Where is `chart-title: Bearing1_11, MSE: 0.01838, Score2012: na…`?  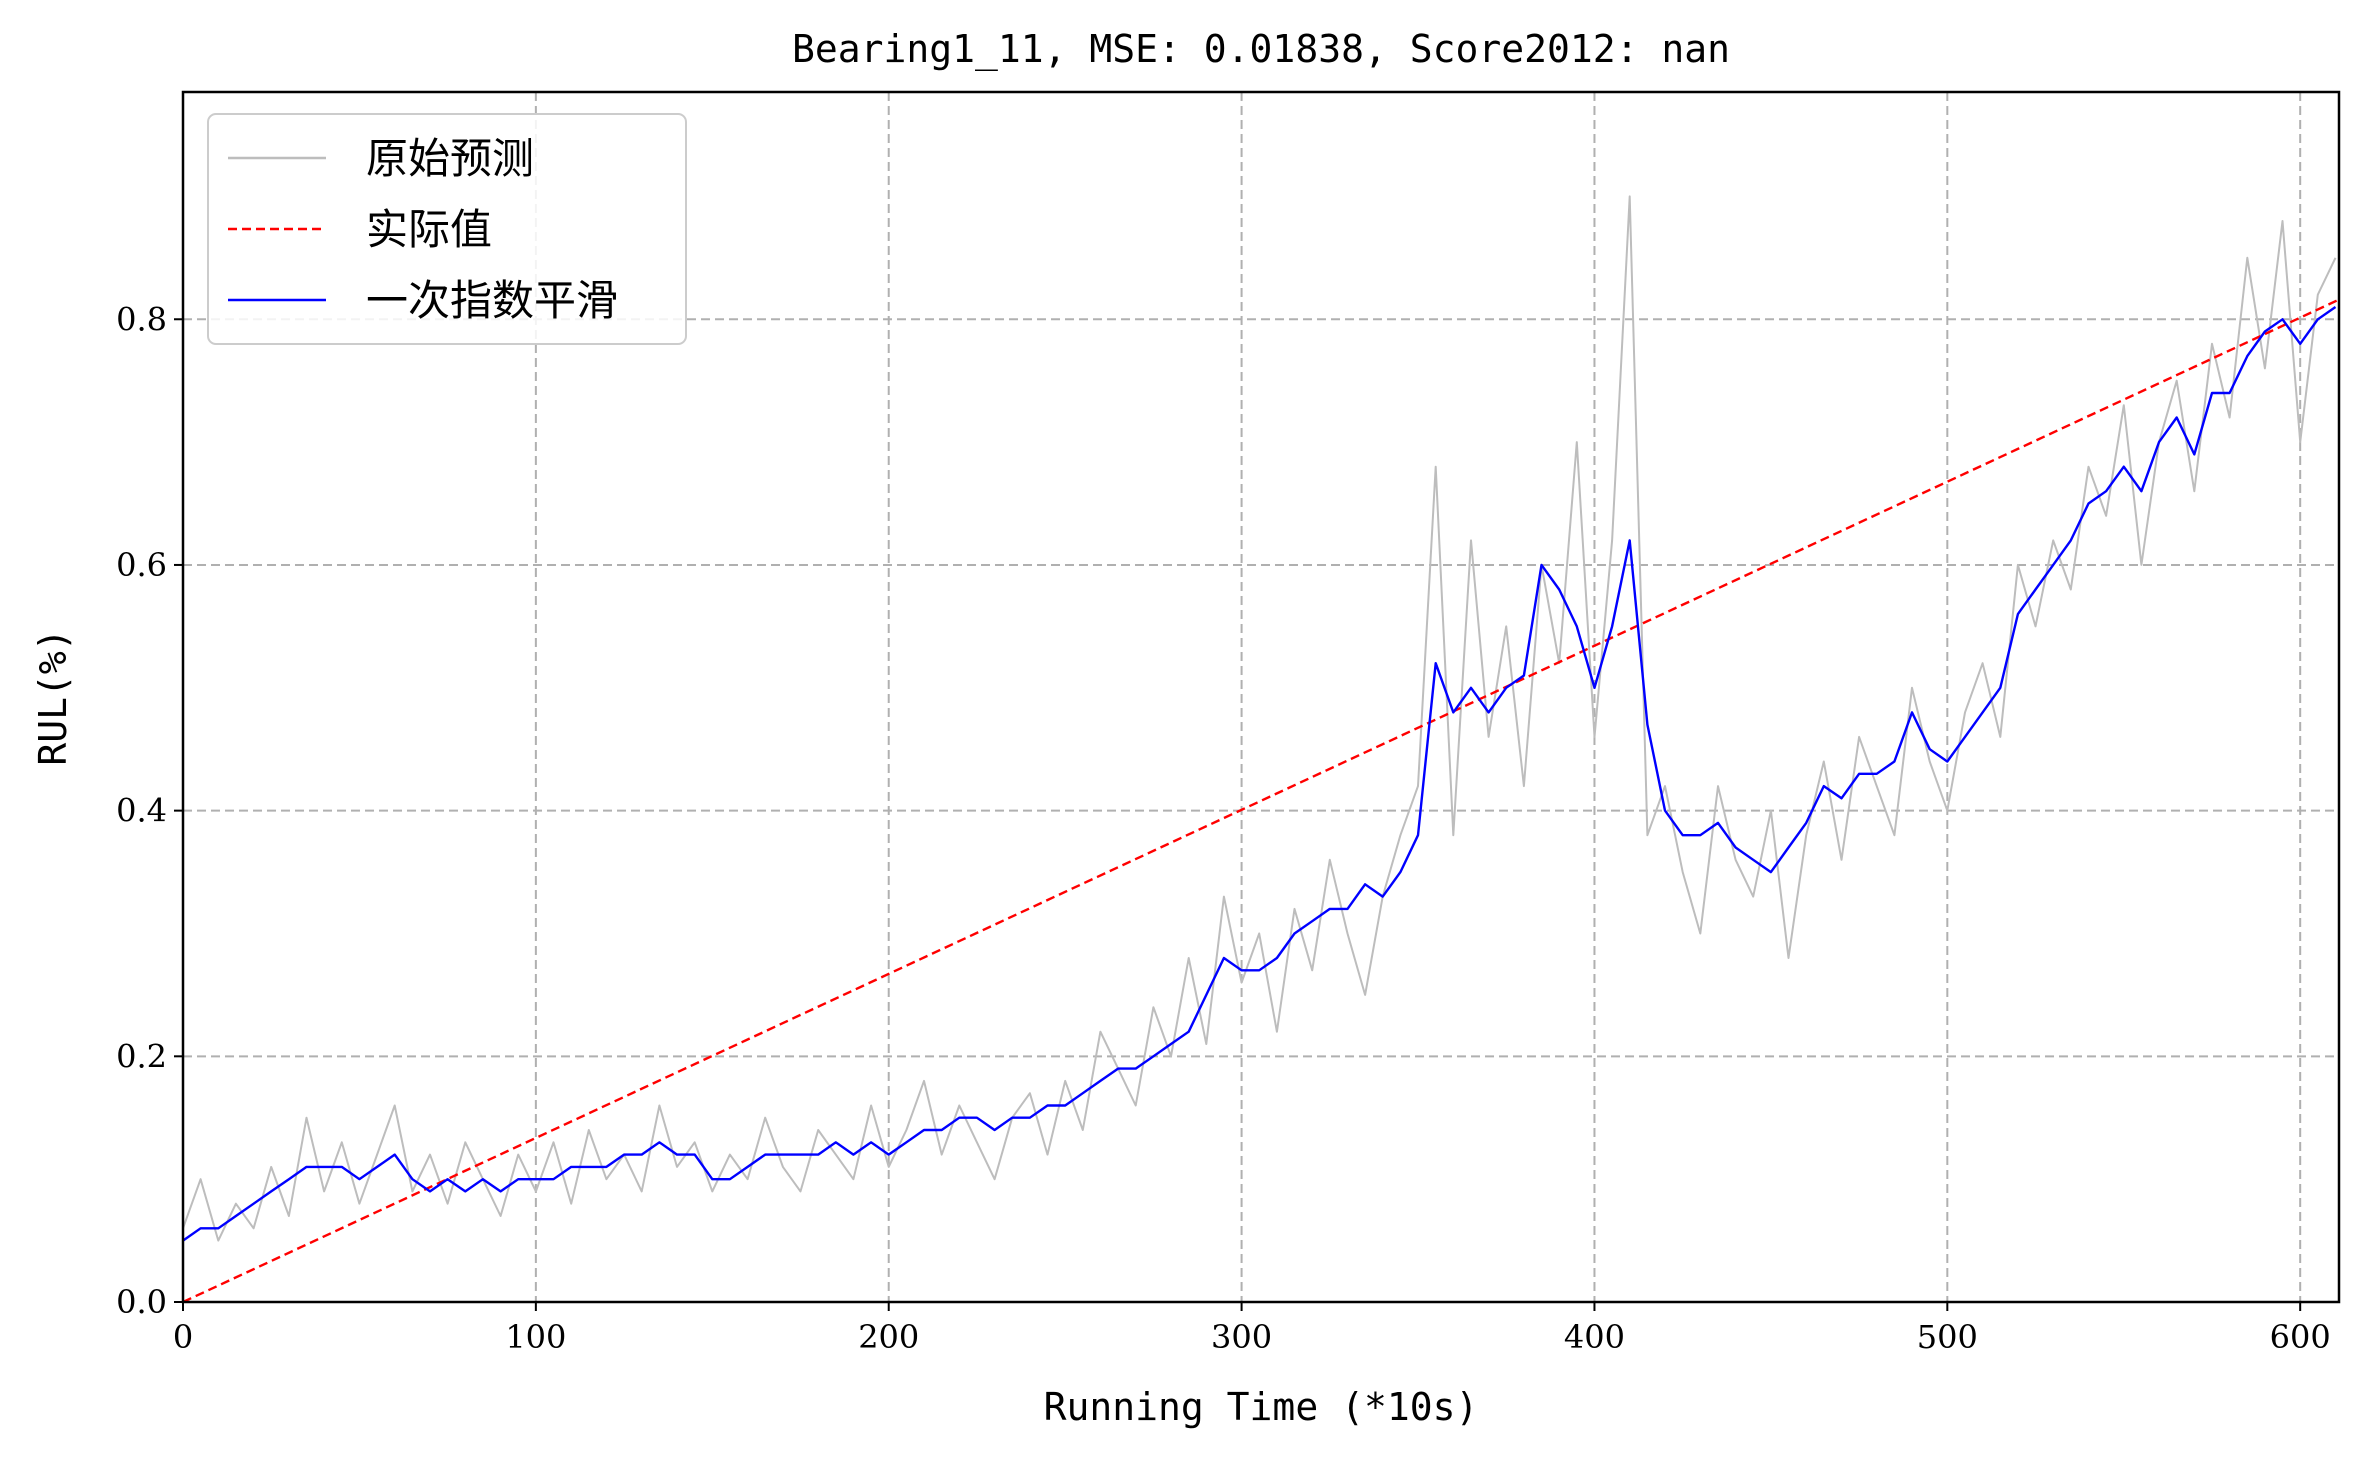
chart-title: Bearing1_11, MSE: 0.01838, Score2012: na… is located at coordinates (1261, 49).